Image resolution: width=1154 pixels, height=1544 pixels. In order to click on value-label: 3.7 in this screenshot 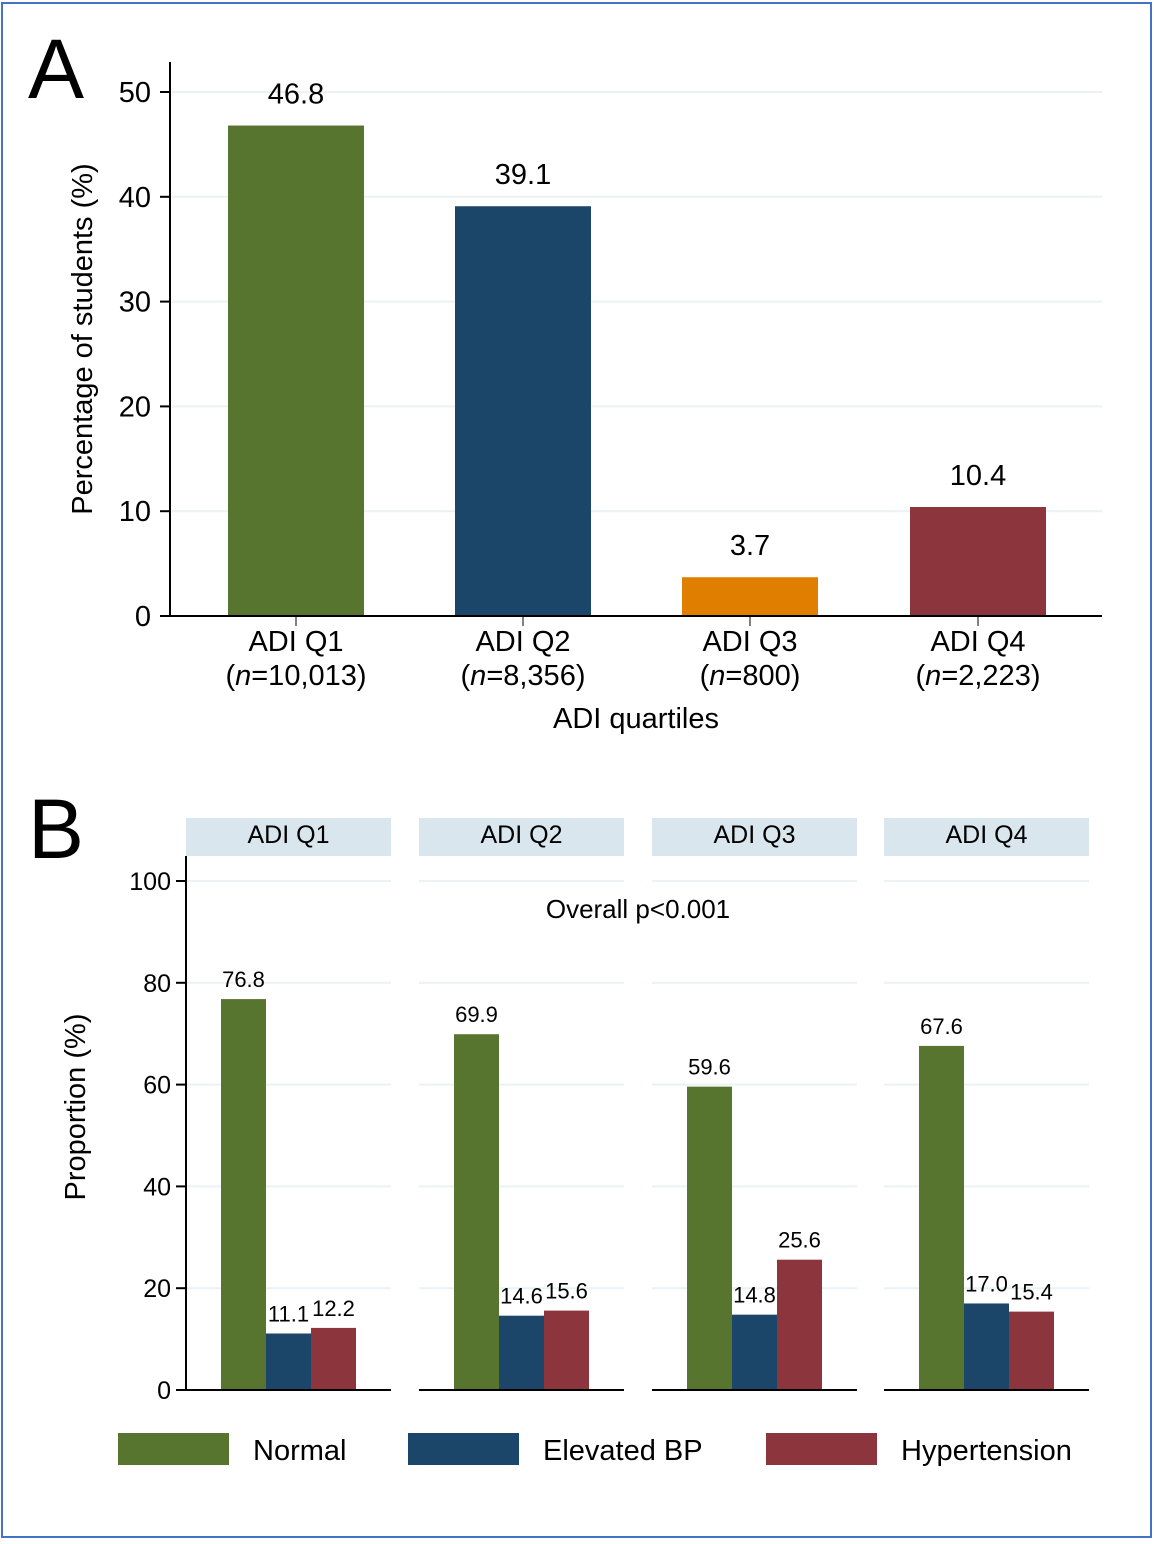, I will do `click(750, 546)`.